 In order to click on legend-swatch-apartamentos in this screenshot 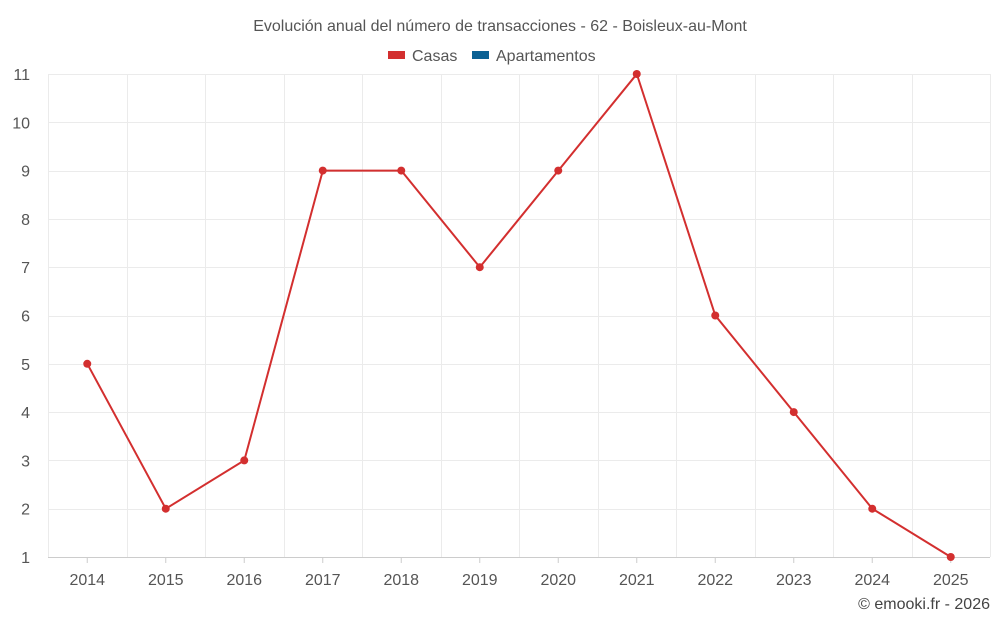, I will do `click(480, 55)`.